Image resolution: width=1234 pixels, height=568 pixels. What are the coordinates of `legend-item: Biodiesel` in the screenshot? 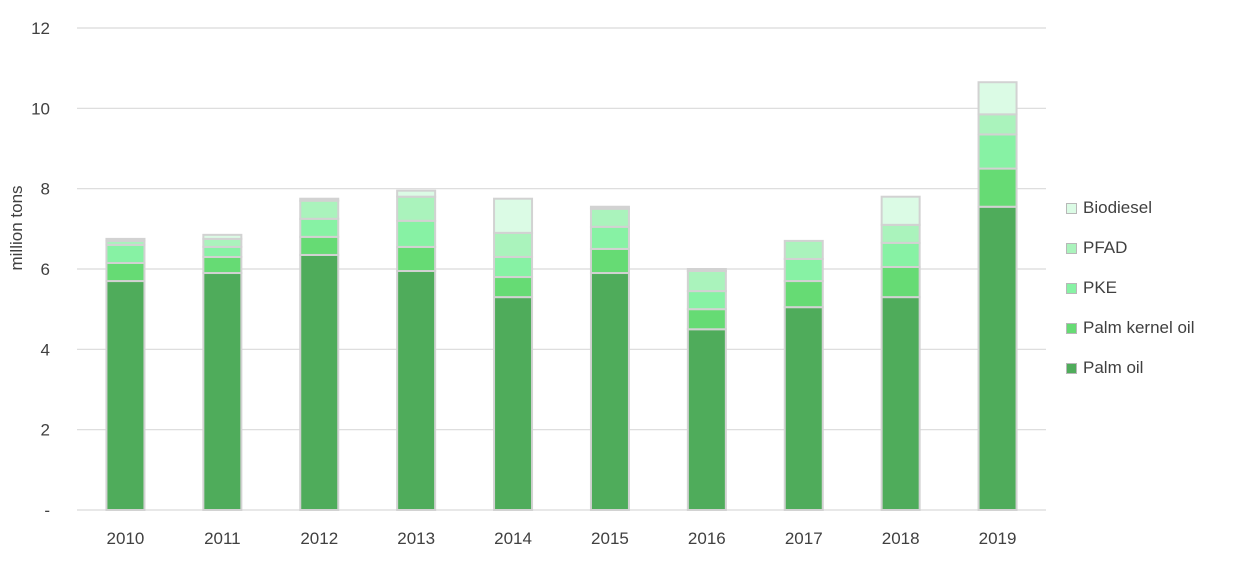 It's located at (1150, 208).